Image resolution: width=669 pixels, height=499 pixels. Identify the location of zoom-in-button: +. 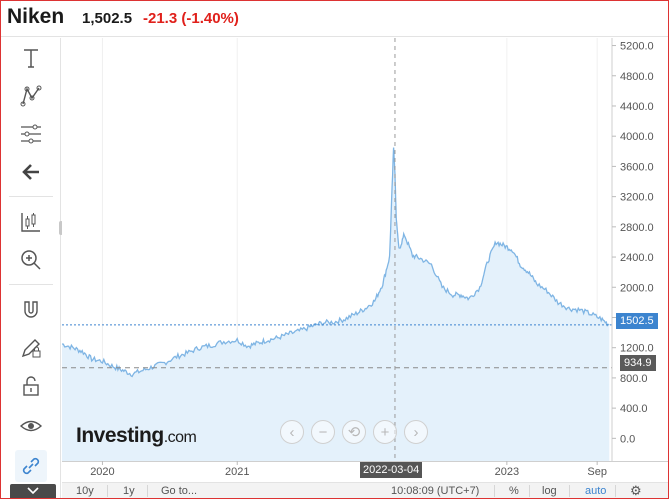
(385, 432).